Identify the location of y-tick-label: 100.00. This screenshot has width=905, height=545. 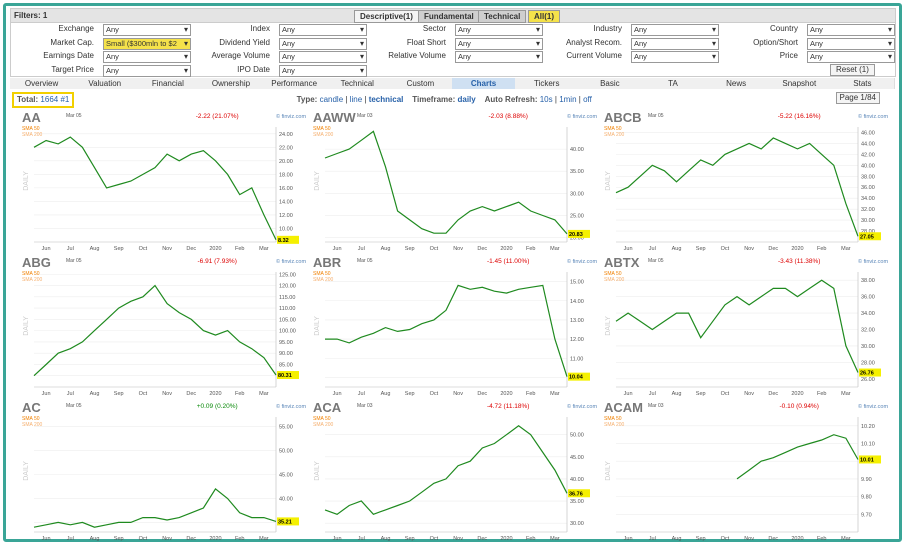
(287, 332).